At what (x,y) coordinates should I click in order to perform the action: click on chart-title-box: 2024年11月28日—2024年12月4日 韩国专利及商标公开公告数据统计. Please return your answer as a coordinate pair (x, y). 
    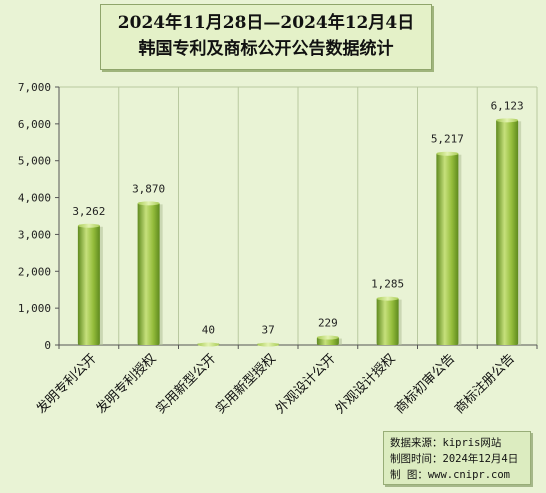
    Looking at the image, I should click on (266, 37).